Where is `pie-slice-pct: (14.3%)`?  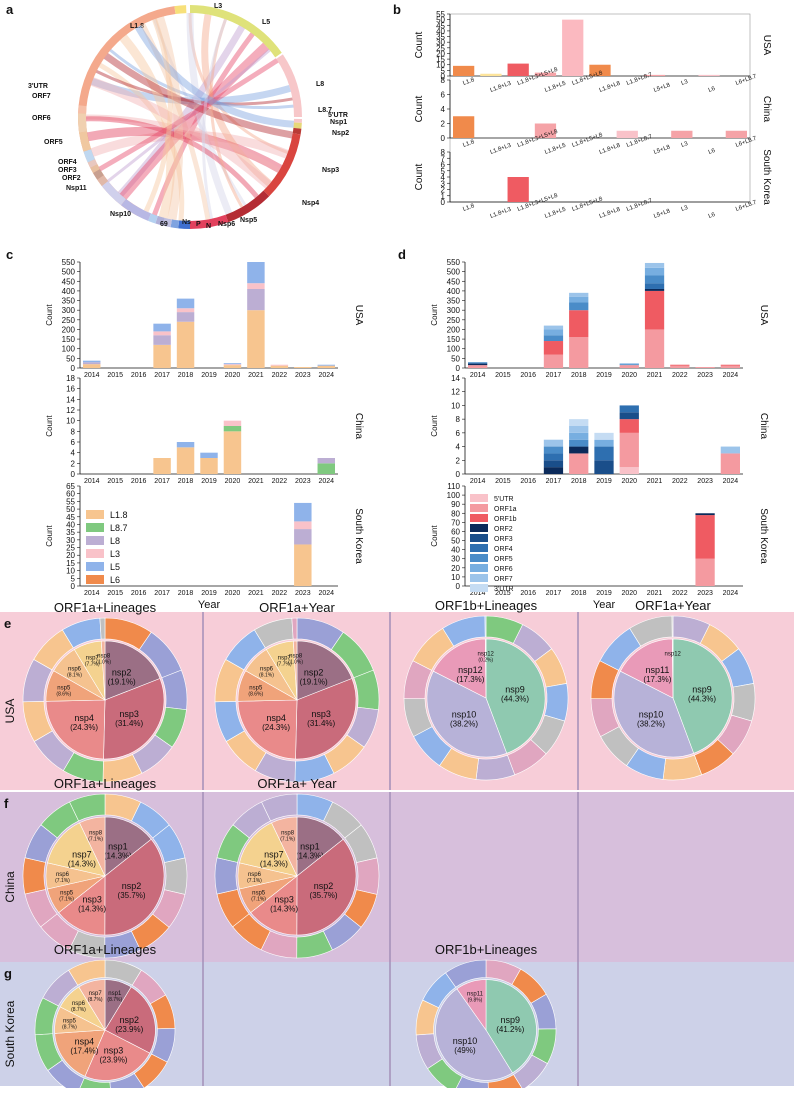 pie-slice-pct: (14.3%) is located at coordinates (92, 909).